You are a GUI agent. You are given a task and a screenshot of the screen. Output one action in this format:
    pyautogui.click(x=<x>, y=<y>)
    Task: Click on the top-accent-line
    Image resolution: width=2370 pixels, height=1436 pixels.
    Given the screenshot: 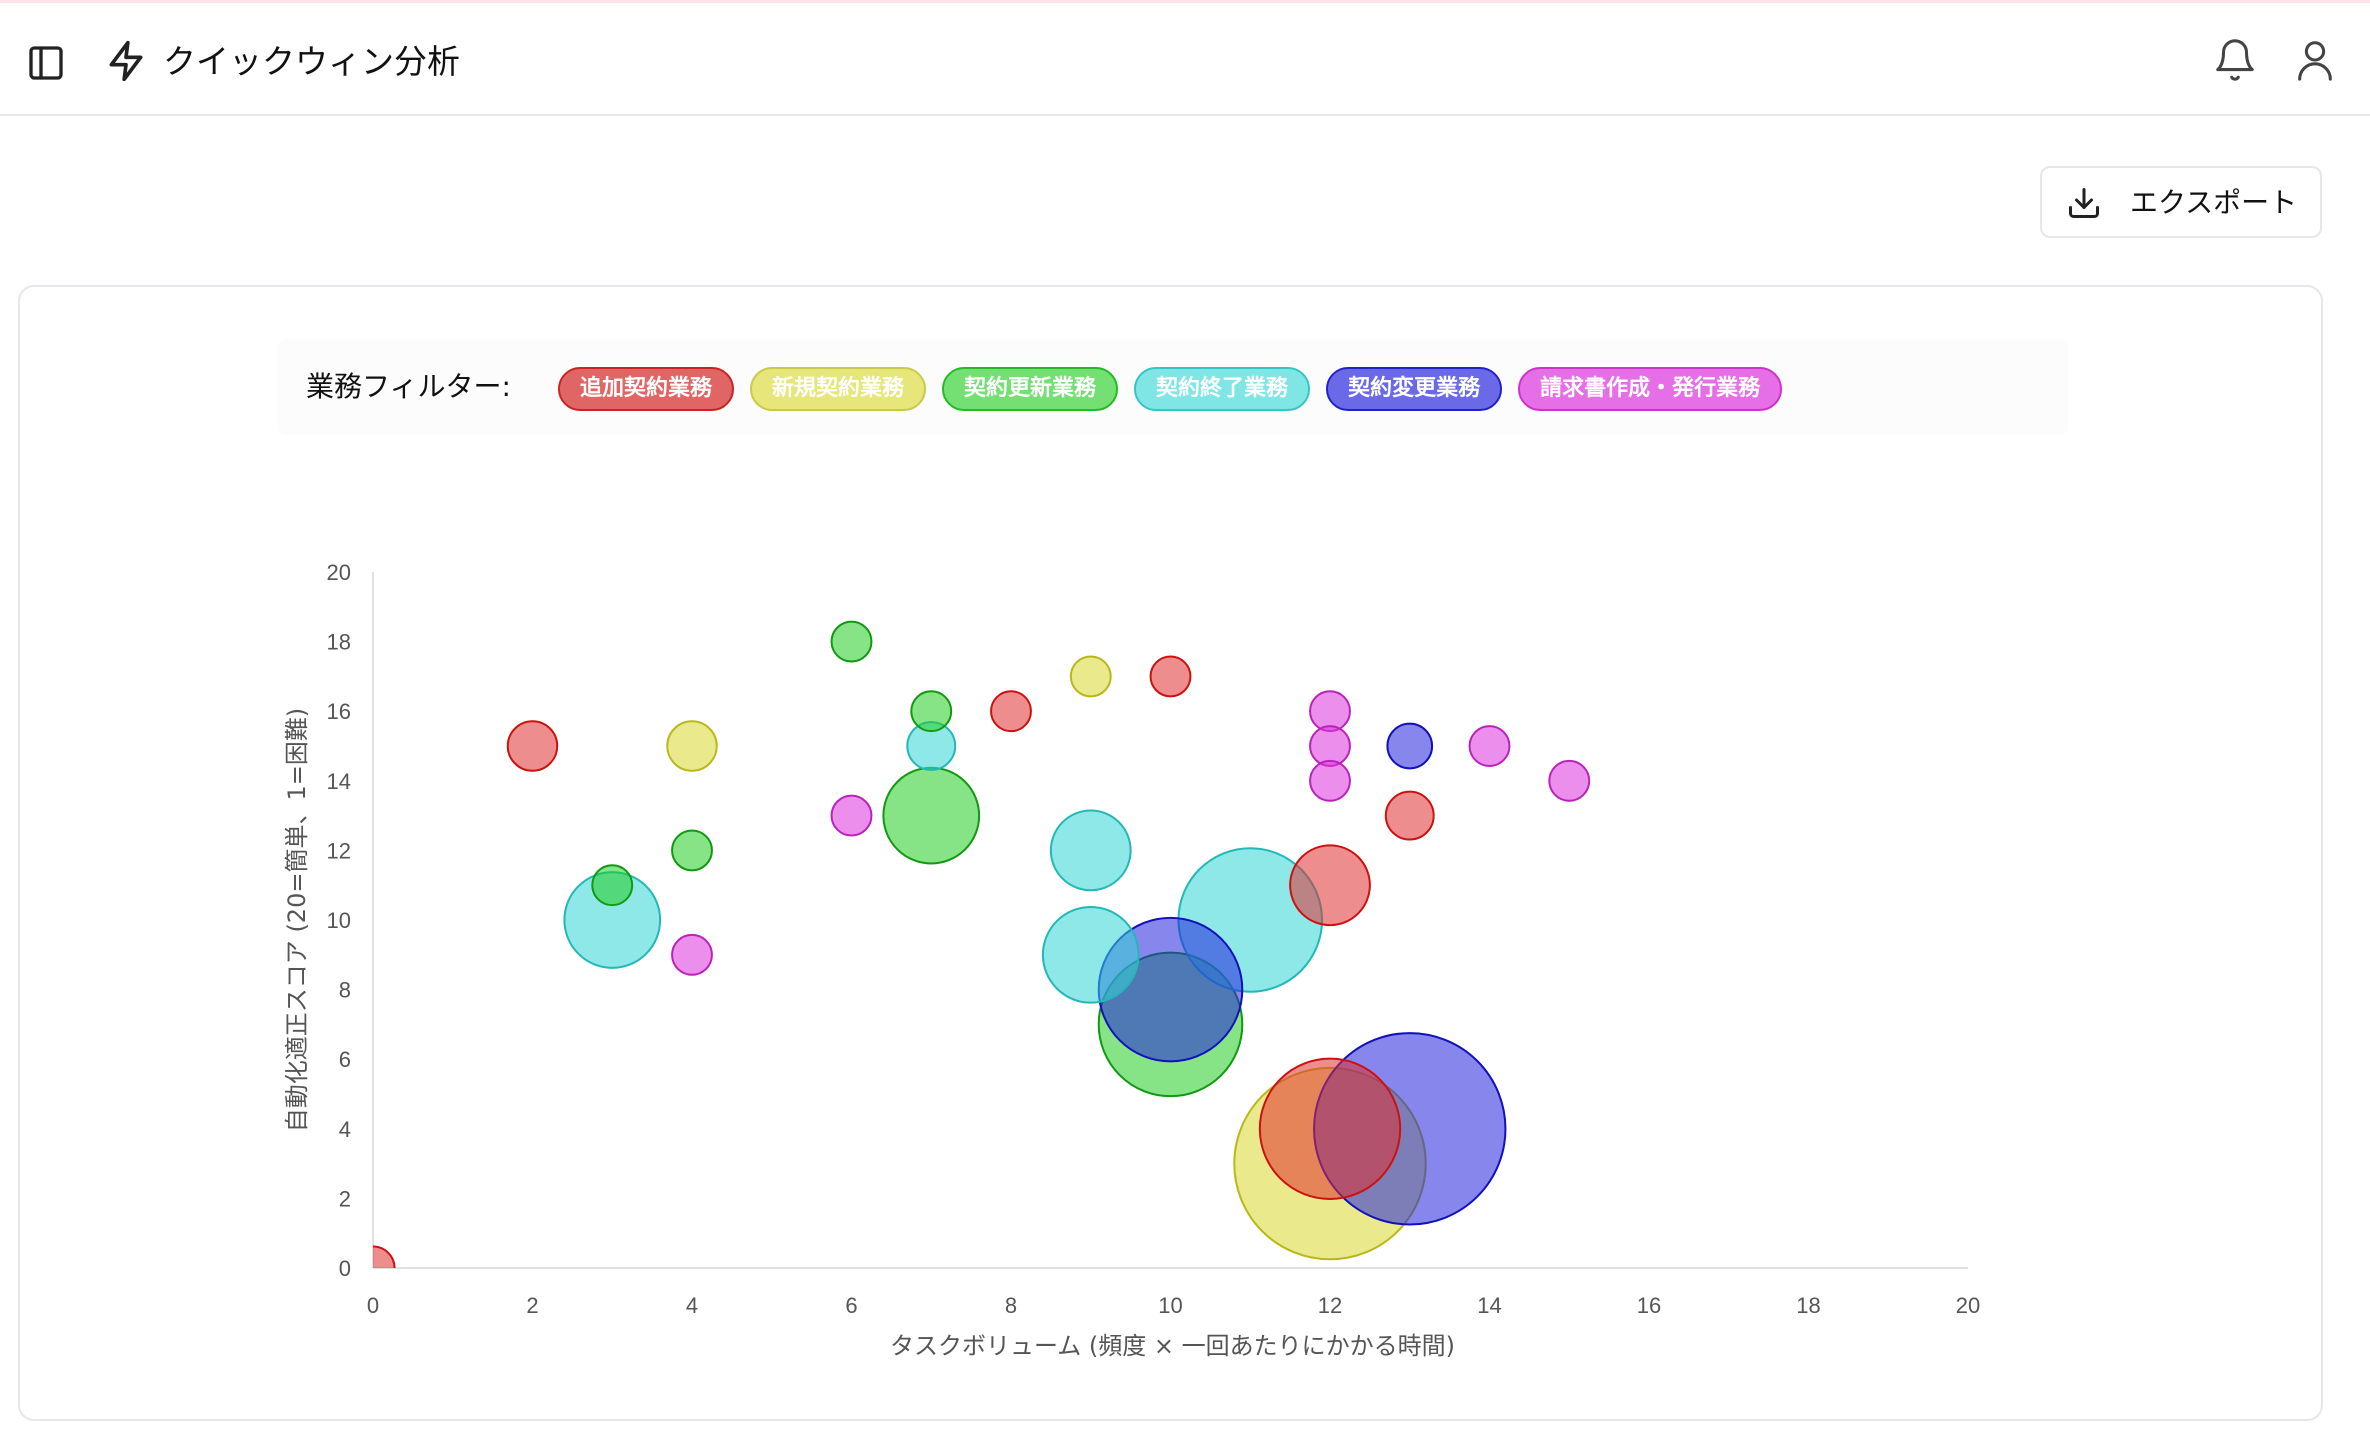 What is the action you would take?
    pyautogui.click(x=1185, y=1)
    